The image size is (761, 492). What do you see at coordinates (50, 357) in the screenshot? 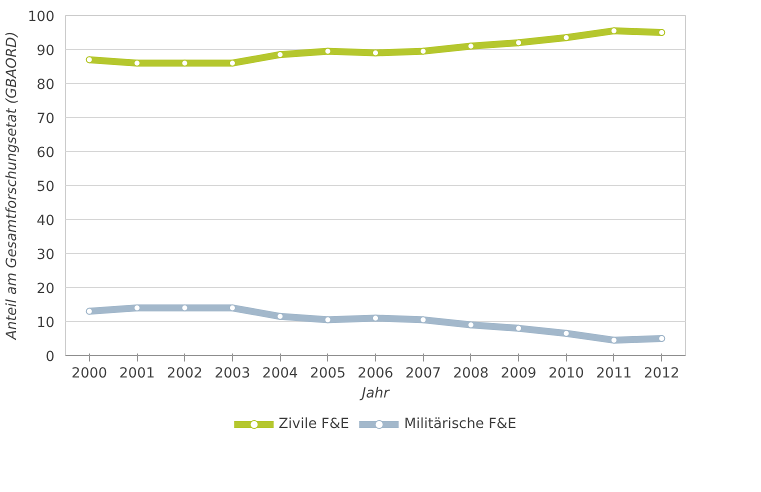
I see `y-tick-label: 0` at bounding box center [50, 357].